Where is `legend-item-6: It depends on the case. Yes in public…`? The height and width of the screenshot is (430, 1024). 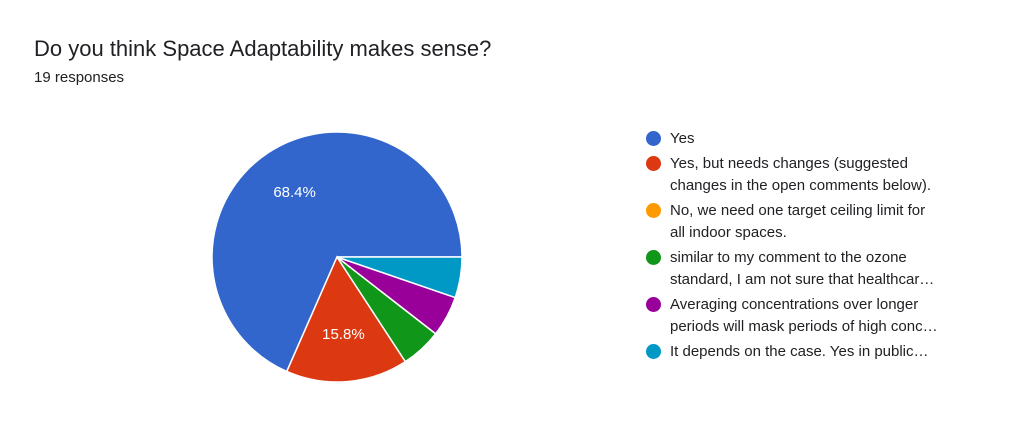 legend-item-6: It depends on the case. Yes in public… is located at coordinates (818, 352).